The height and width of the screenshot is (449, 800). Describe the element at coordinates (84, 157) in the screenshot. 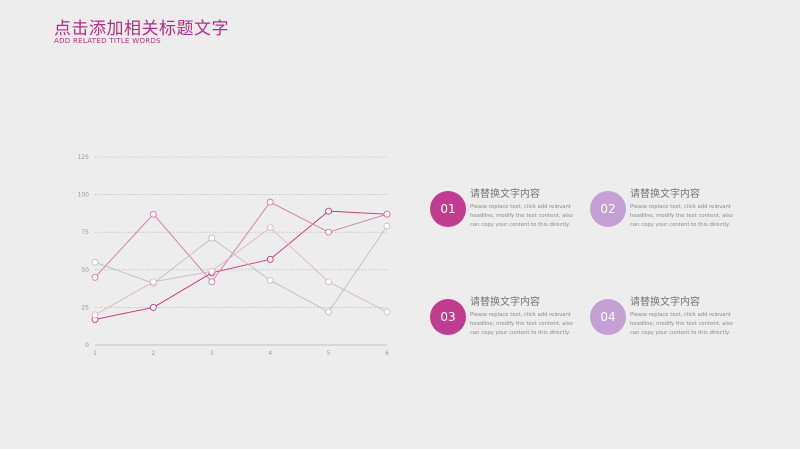

I see `y-tick-label: 125` at that location.